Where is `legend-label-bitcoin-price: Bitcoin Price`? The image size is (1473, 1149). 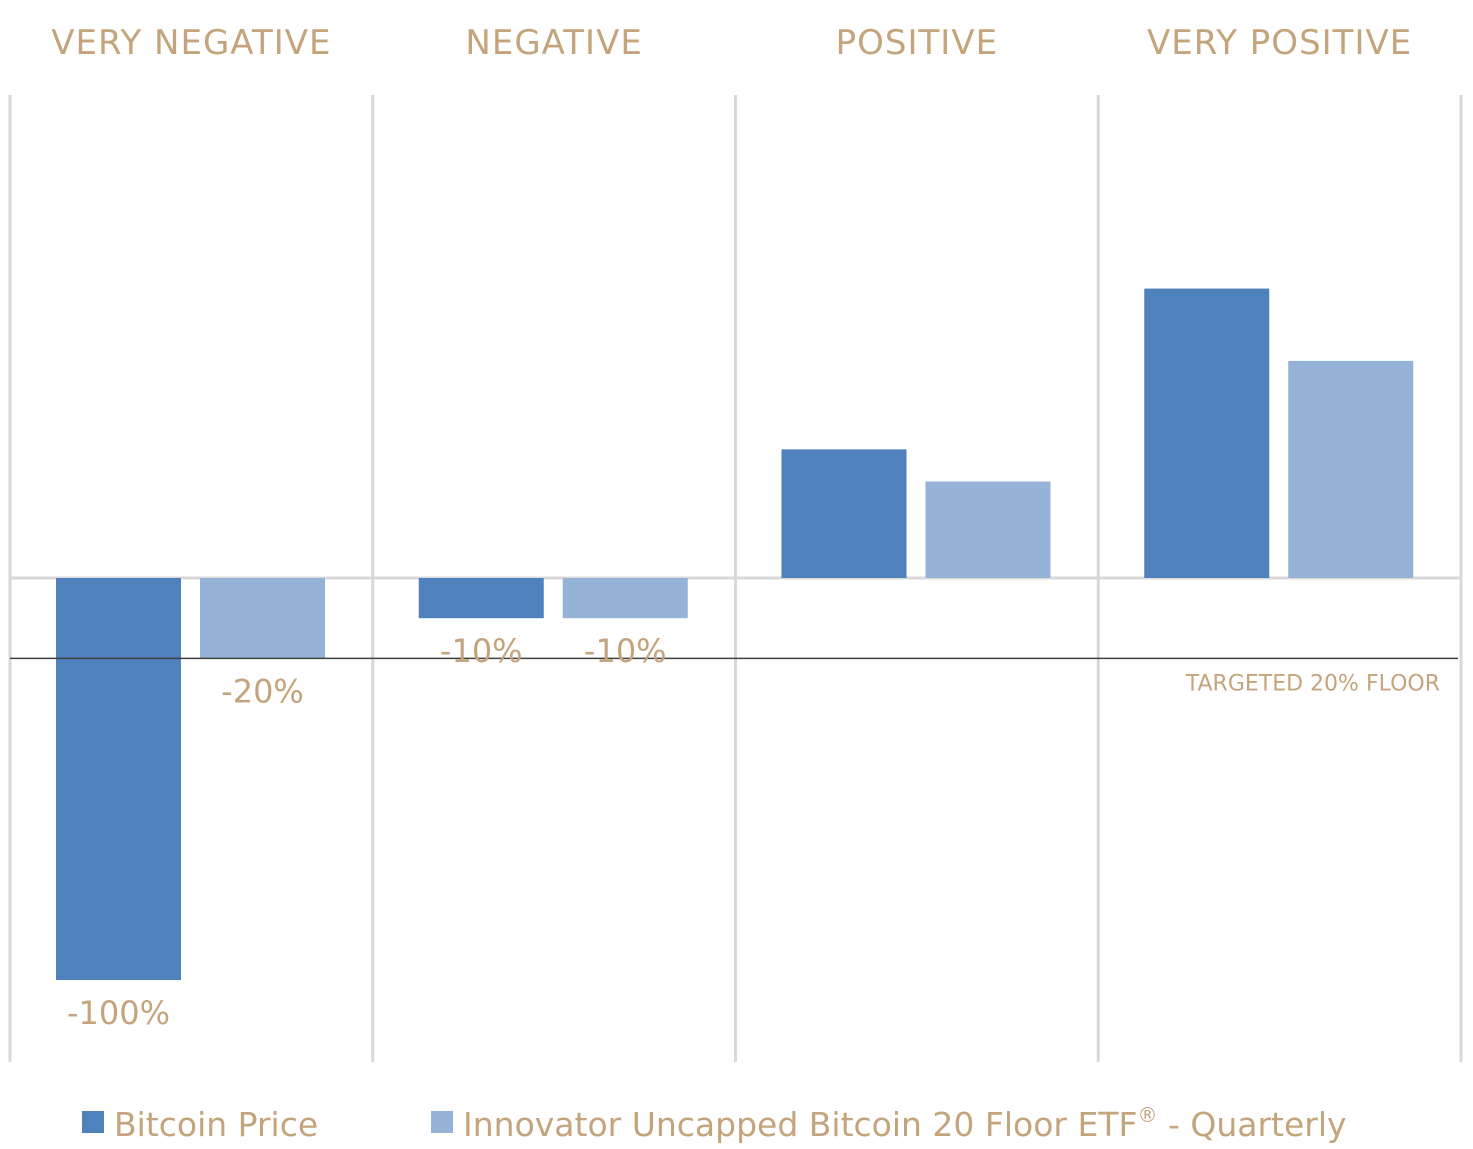 legend-label-bitcoin-price: Bitcoin Price is located at coordinates (216, 1124).